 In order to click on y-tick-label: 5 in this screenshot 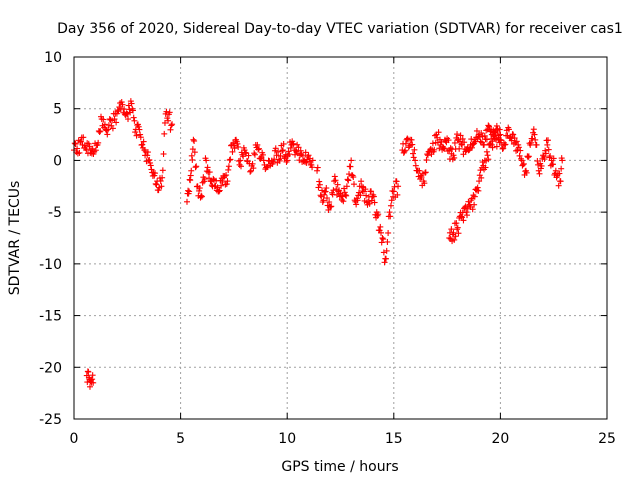, I will do `click(57, 110)`.